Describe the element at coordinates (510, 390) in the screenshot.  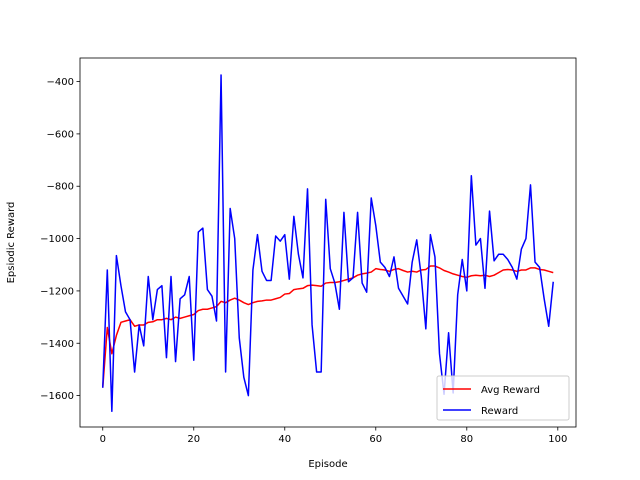
I see `legend-label-avg-reward: Avg Reward` at that location.